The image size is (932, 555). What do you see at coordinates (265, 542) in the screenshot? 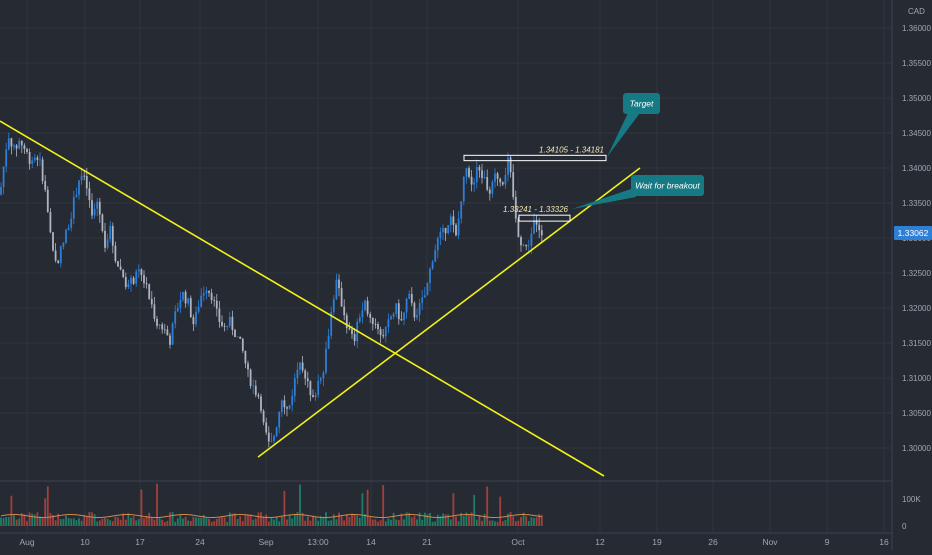
I see `time-tick-label: Sep` at bounding box center [265, 542].